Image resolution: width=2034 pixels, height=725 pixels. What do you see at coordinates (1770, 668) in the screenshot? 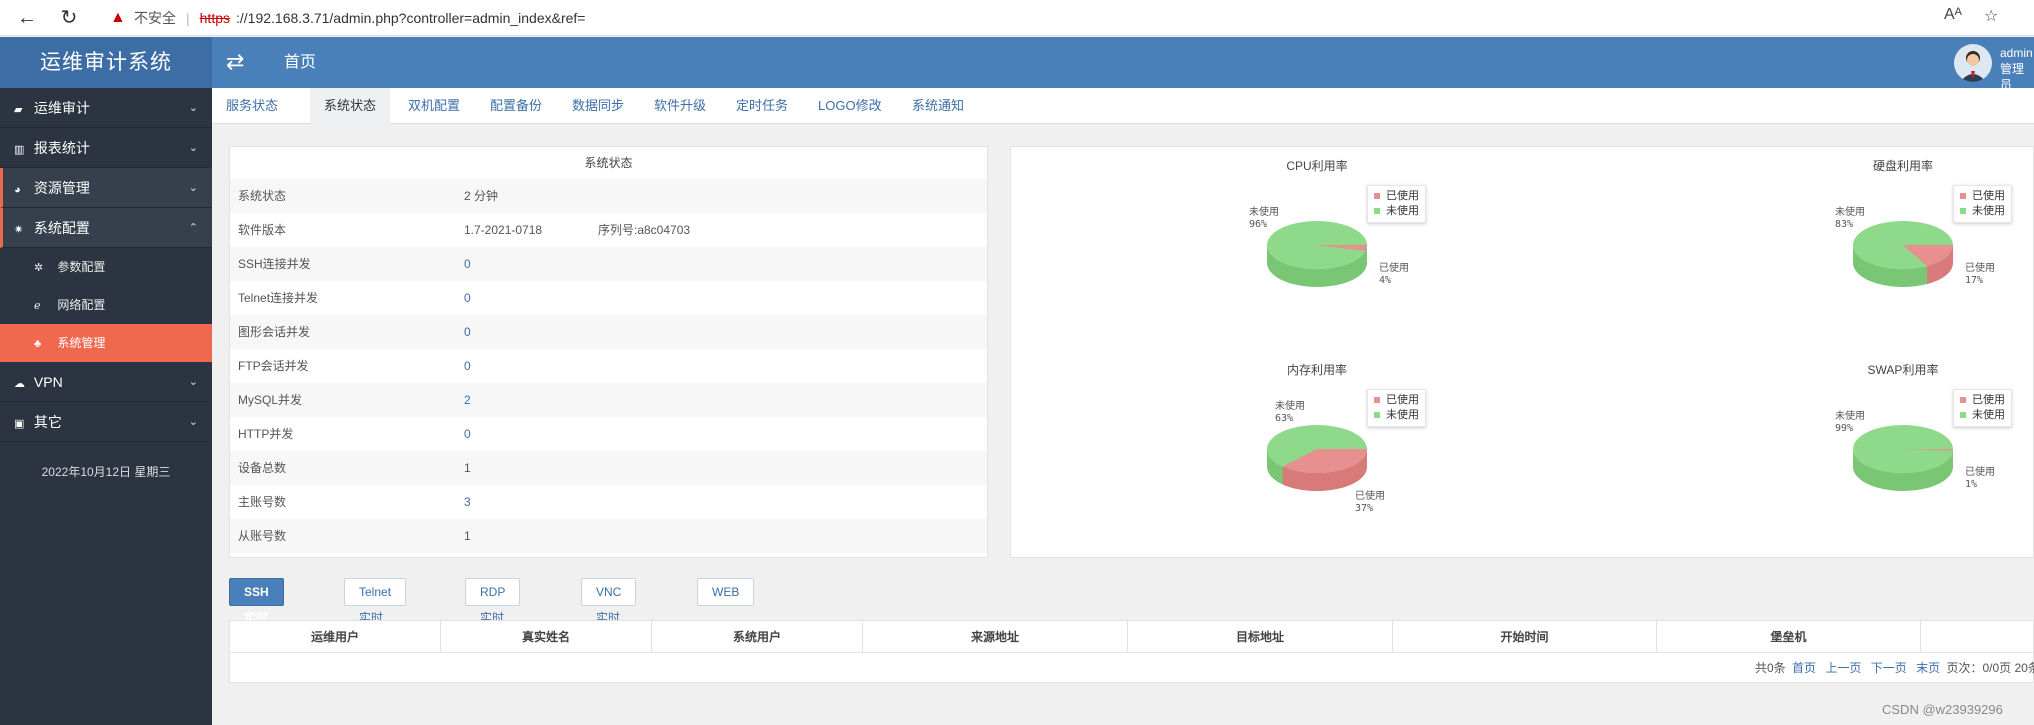
I see `total-count: 共0条` at bounding box center [1770, 668].